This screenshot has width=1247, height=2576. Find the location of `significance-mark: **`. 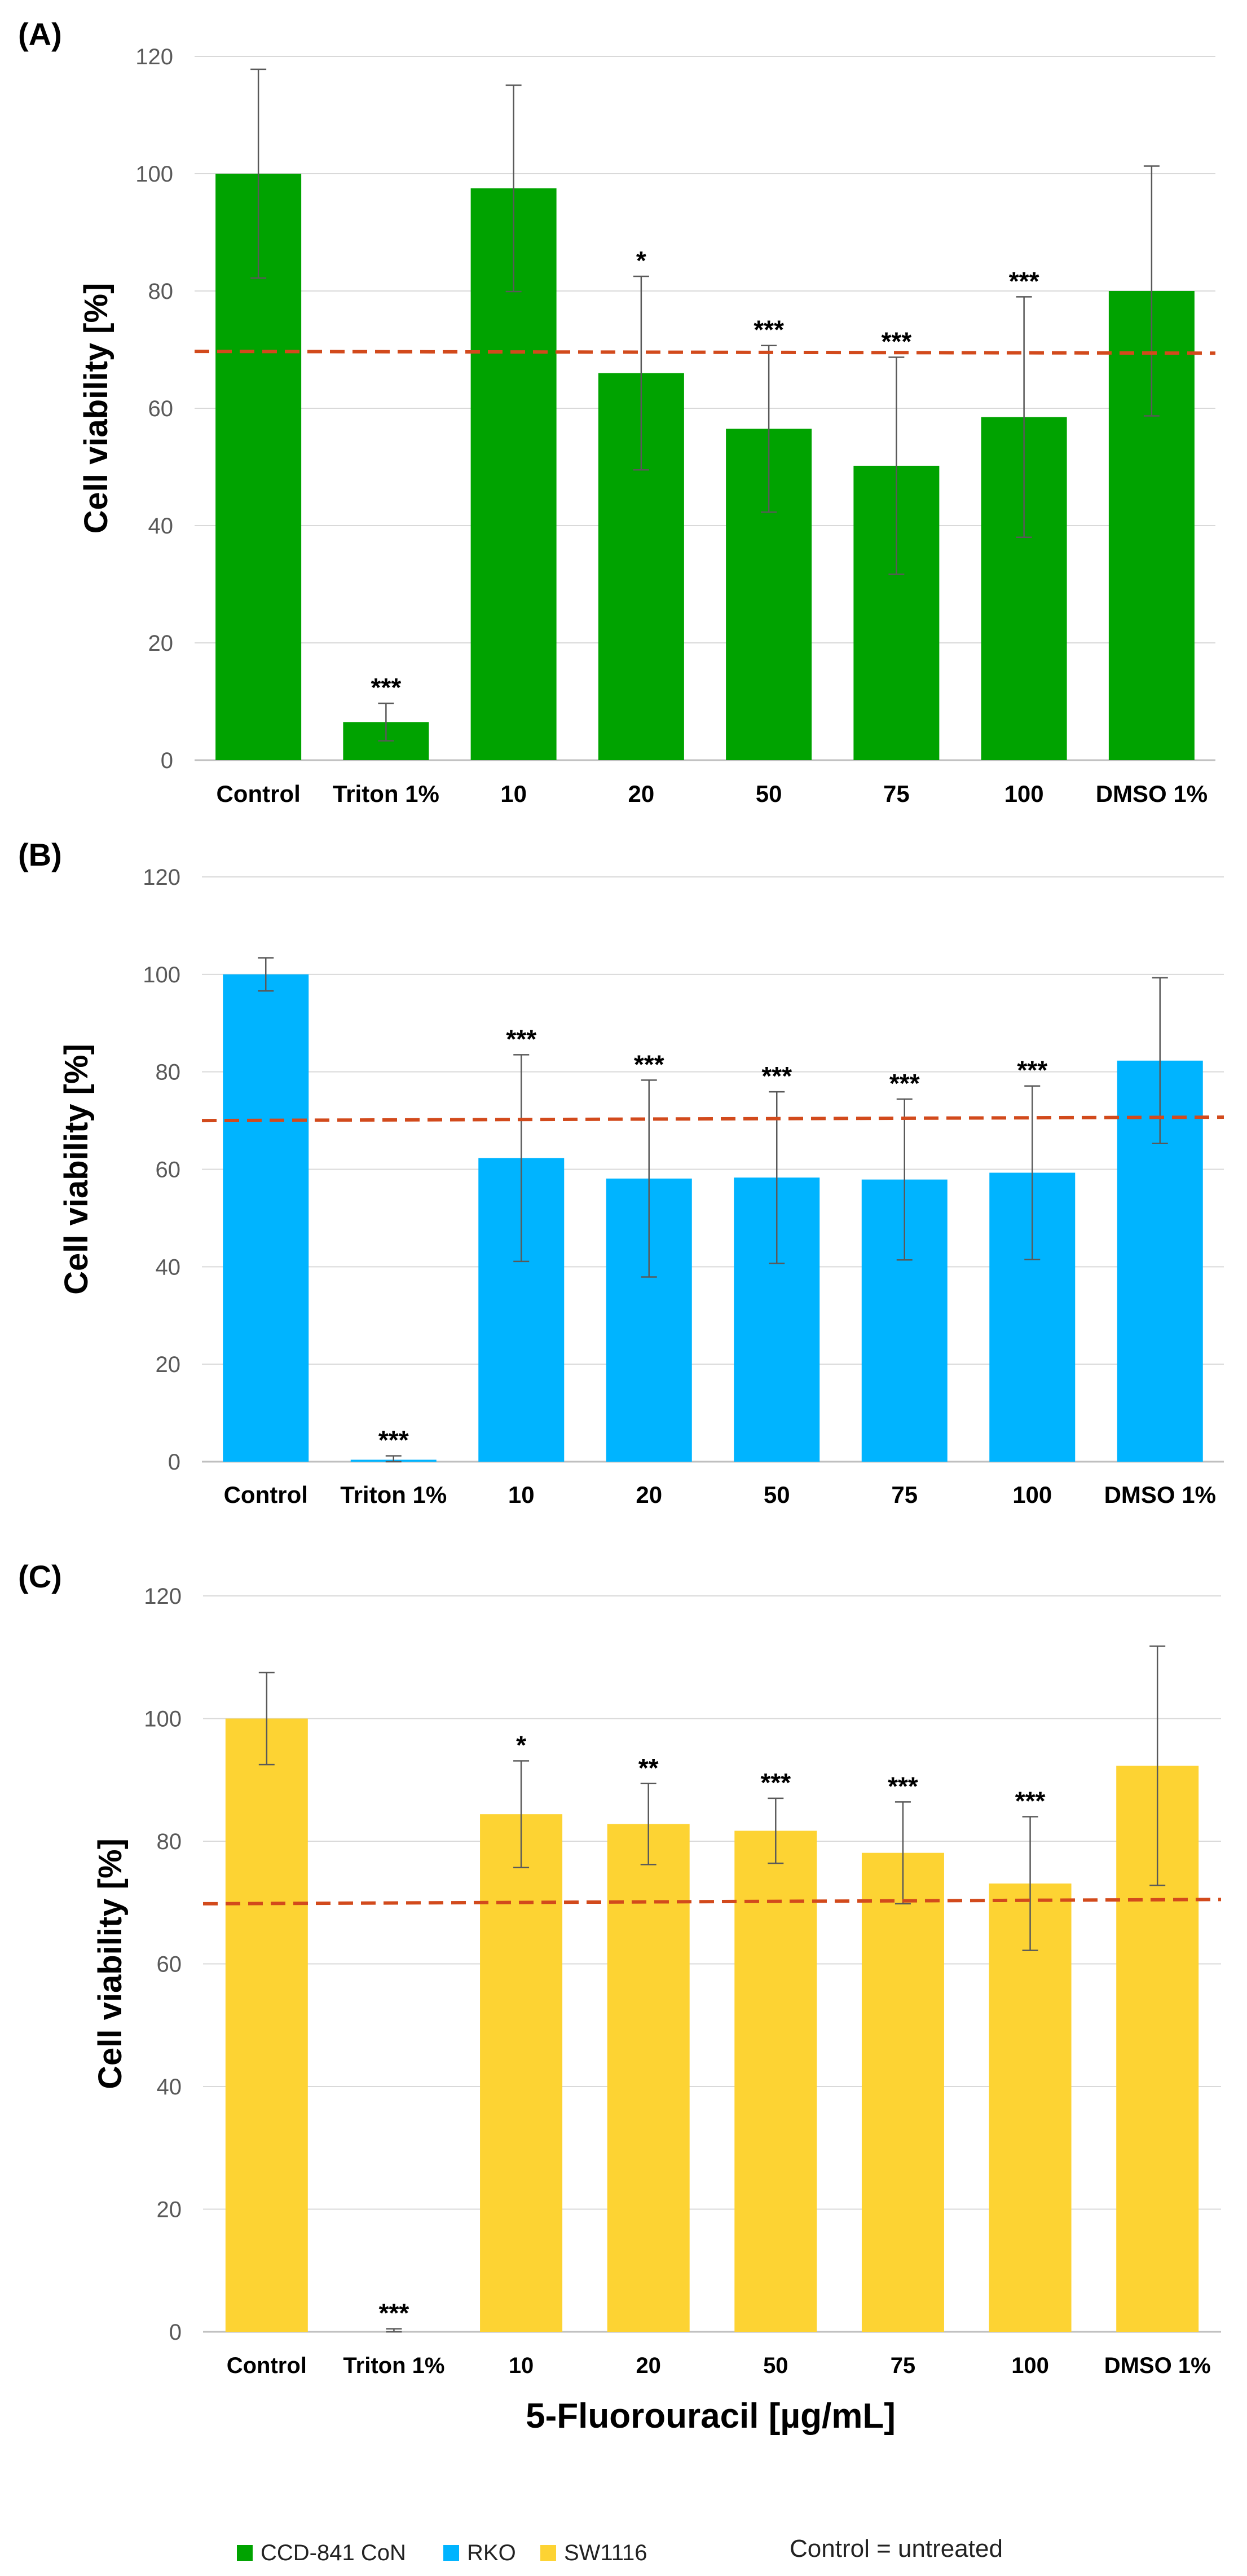

significance-mark: ** is located at coordinates (648, 1768).